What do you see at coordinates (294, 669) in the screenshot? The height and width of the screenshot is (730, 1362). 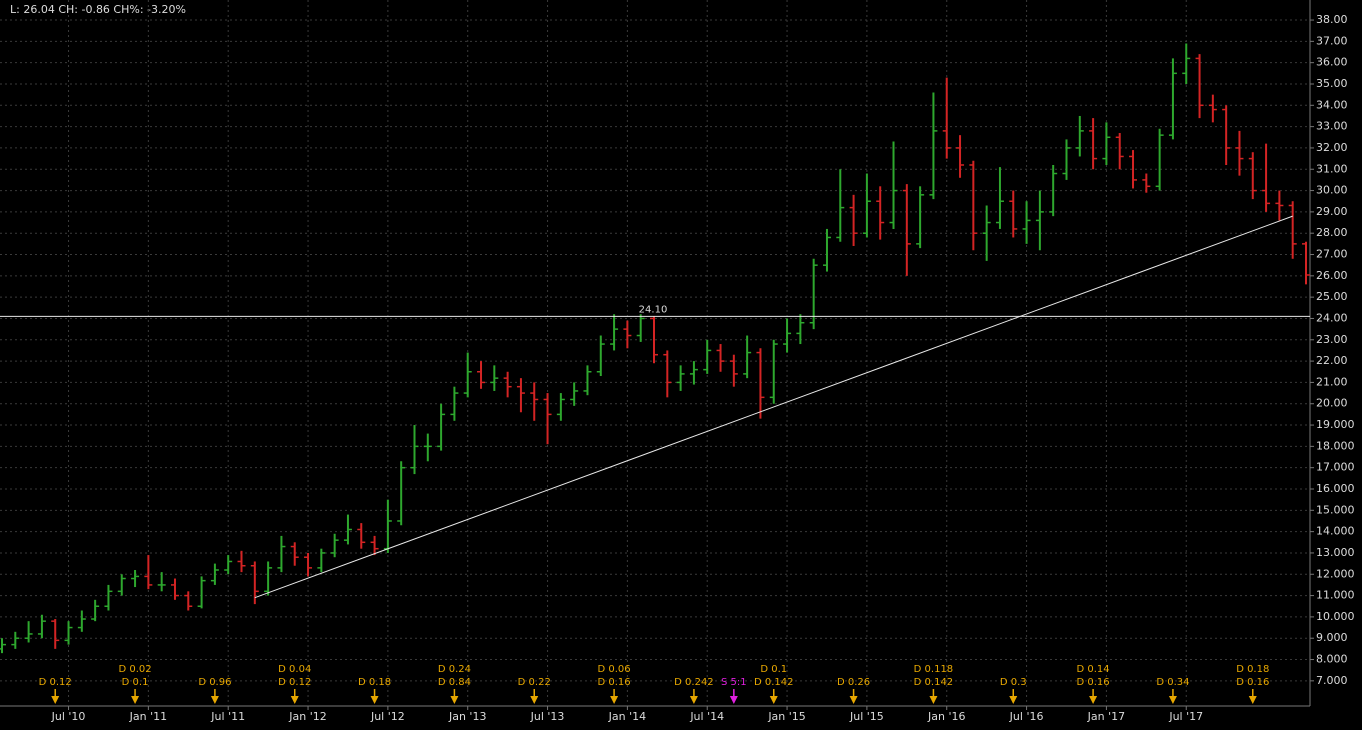 I see `event-label: D 0.04` at bounding box center [294, 669].